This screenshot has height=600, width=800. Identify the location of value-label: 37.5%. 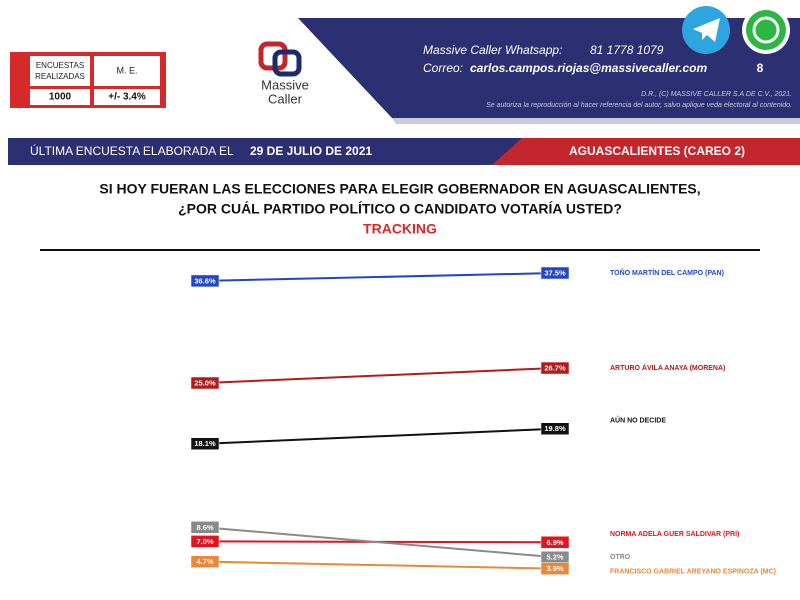
(555, 272).